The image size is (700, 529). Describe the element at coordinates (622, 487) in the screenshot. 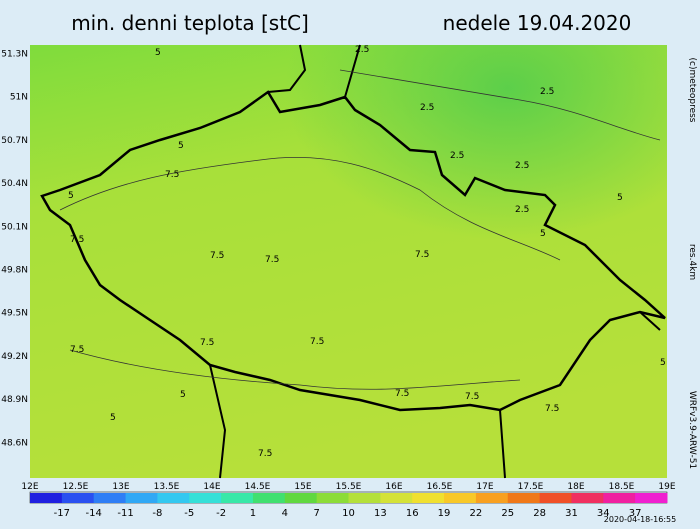

I see `longitude-label: 18.5E` at that location.